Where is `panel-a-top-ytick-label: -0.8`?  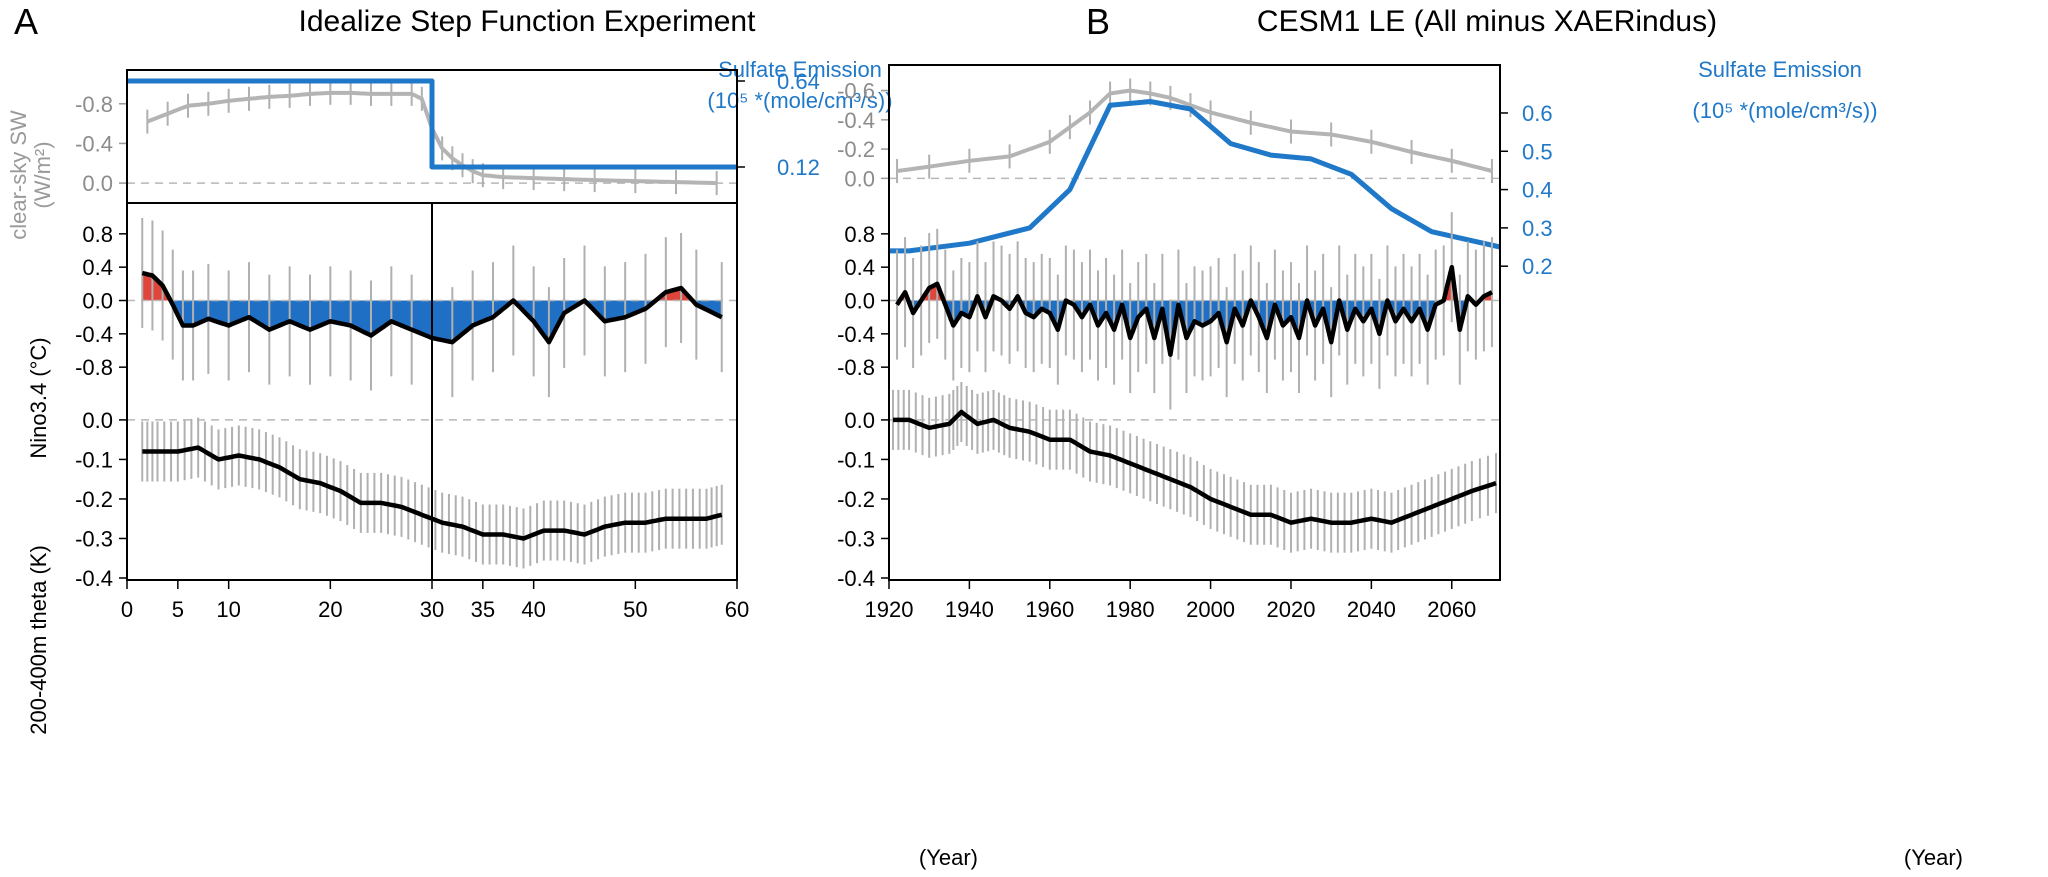 panel-a-top-ytick-label: -0.8 is located at coordinates (94, 104).